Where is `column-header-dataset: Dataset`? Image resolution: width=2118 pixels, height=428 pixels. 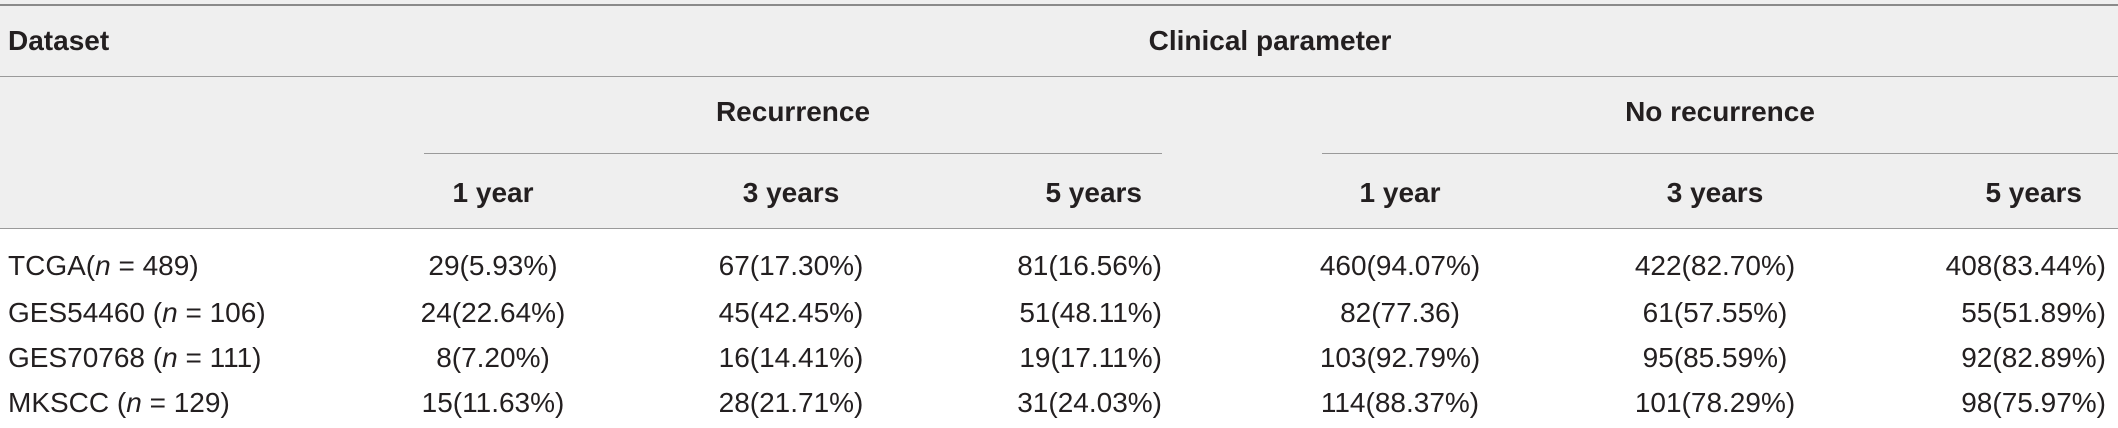
column-header-dataset: Dataset is located at coordinates (59, 40).